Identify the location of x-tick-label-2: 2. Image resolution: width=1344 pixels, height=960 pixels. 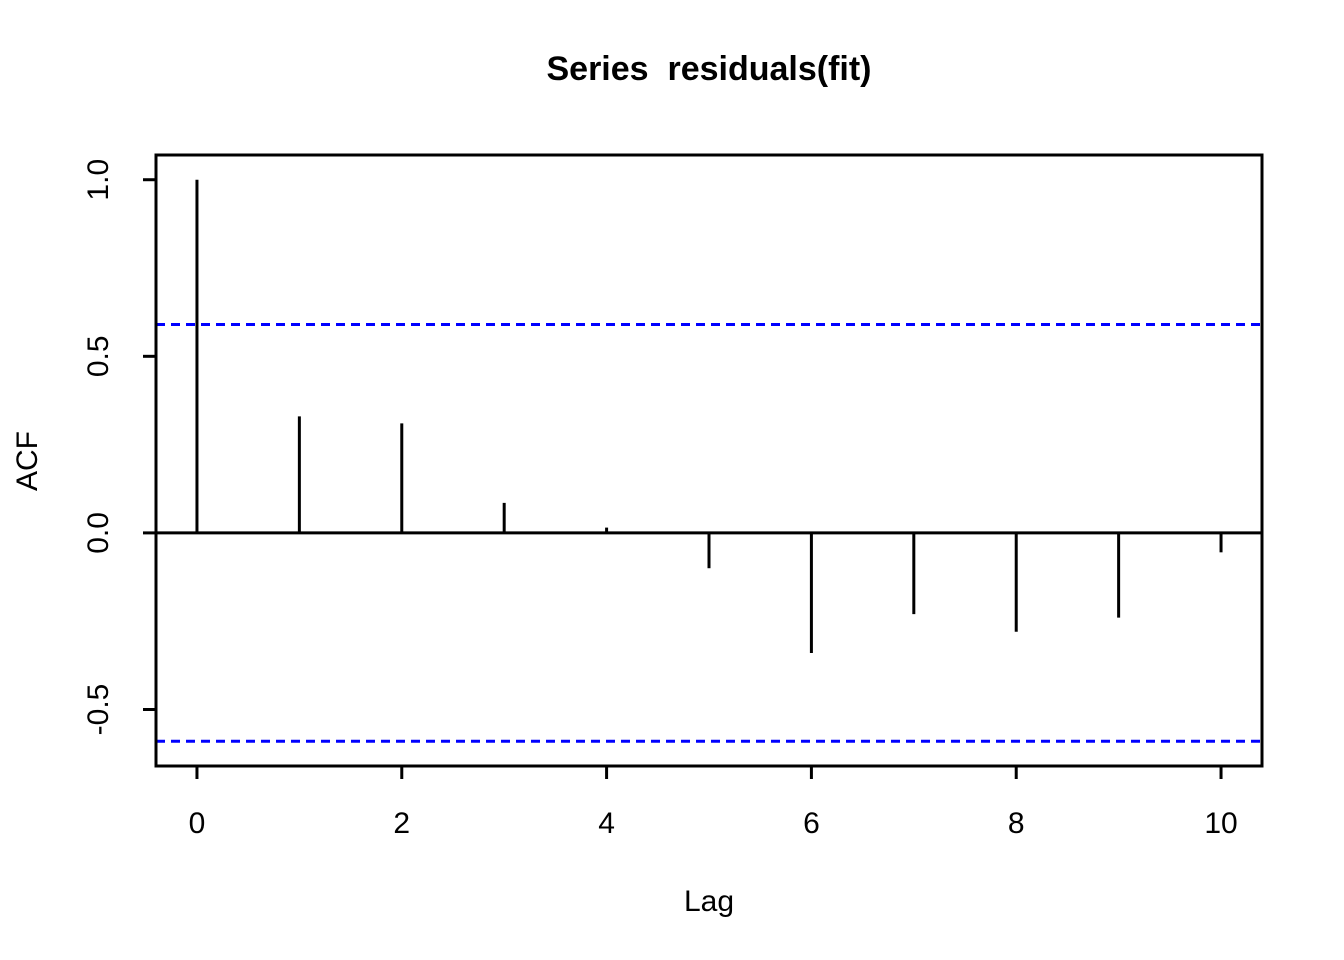
(401, 823).